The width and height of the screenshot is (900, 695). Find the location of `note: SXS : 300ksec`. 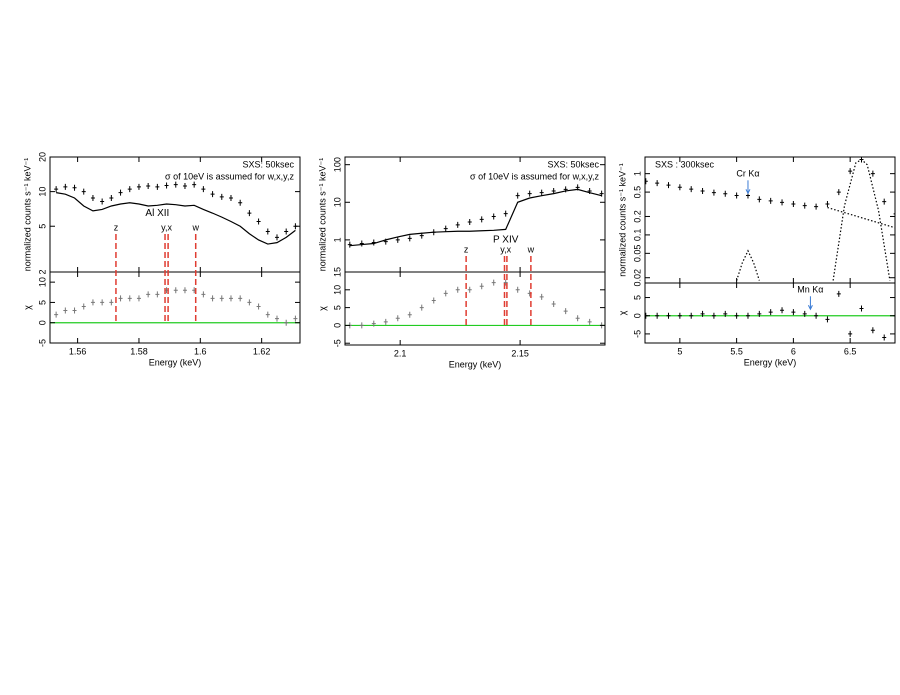

note: SXS : 300ksec is located at coordinates (685, 164).